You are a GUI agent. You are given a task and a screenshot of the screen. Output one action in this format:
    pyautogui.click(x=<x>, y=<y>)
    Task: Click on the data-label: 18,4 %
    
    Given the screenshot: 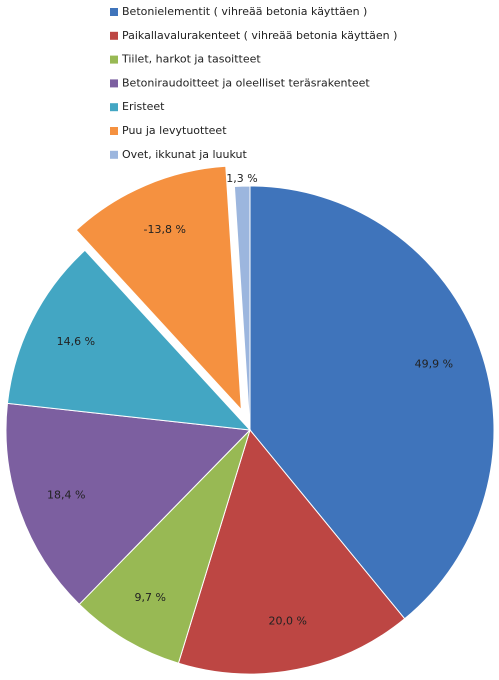 What is the action you would take?
    pyautogui.click(x=66, y=495)
    